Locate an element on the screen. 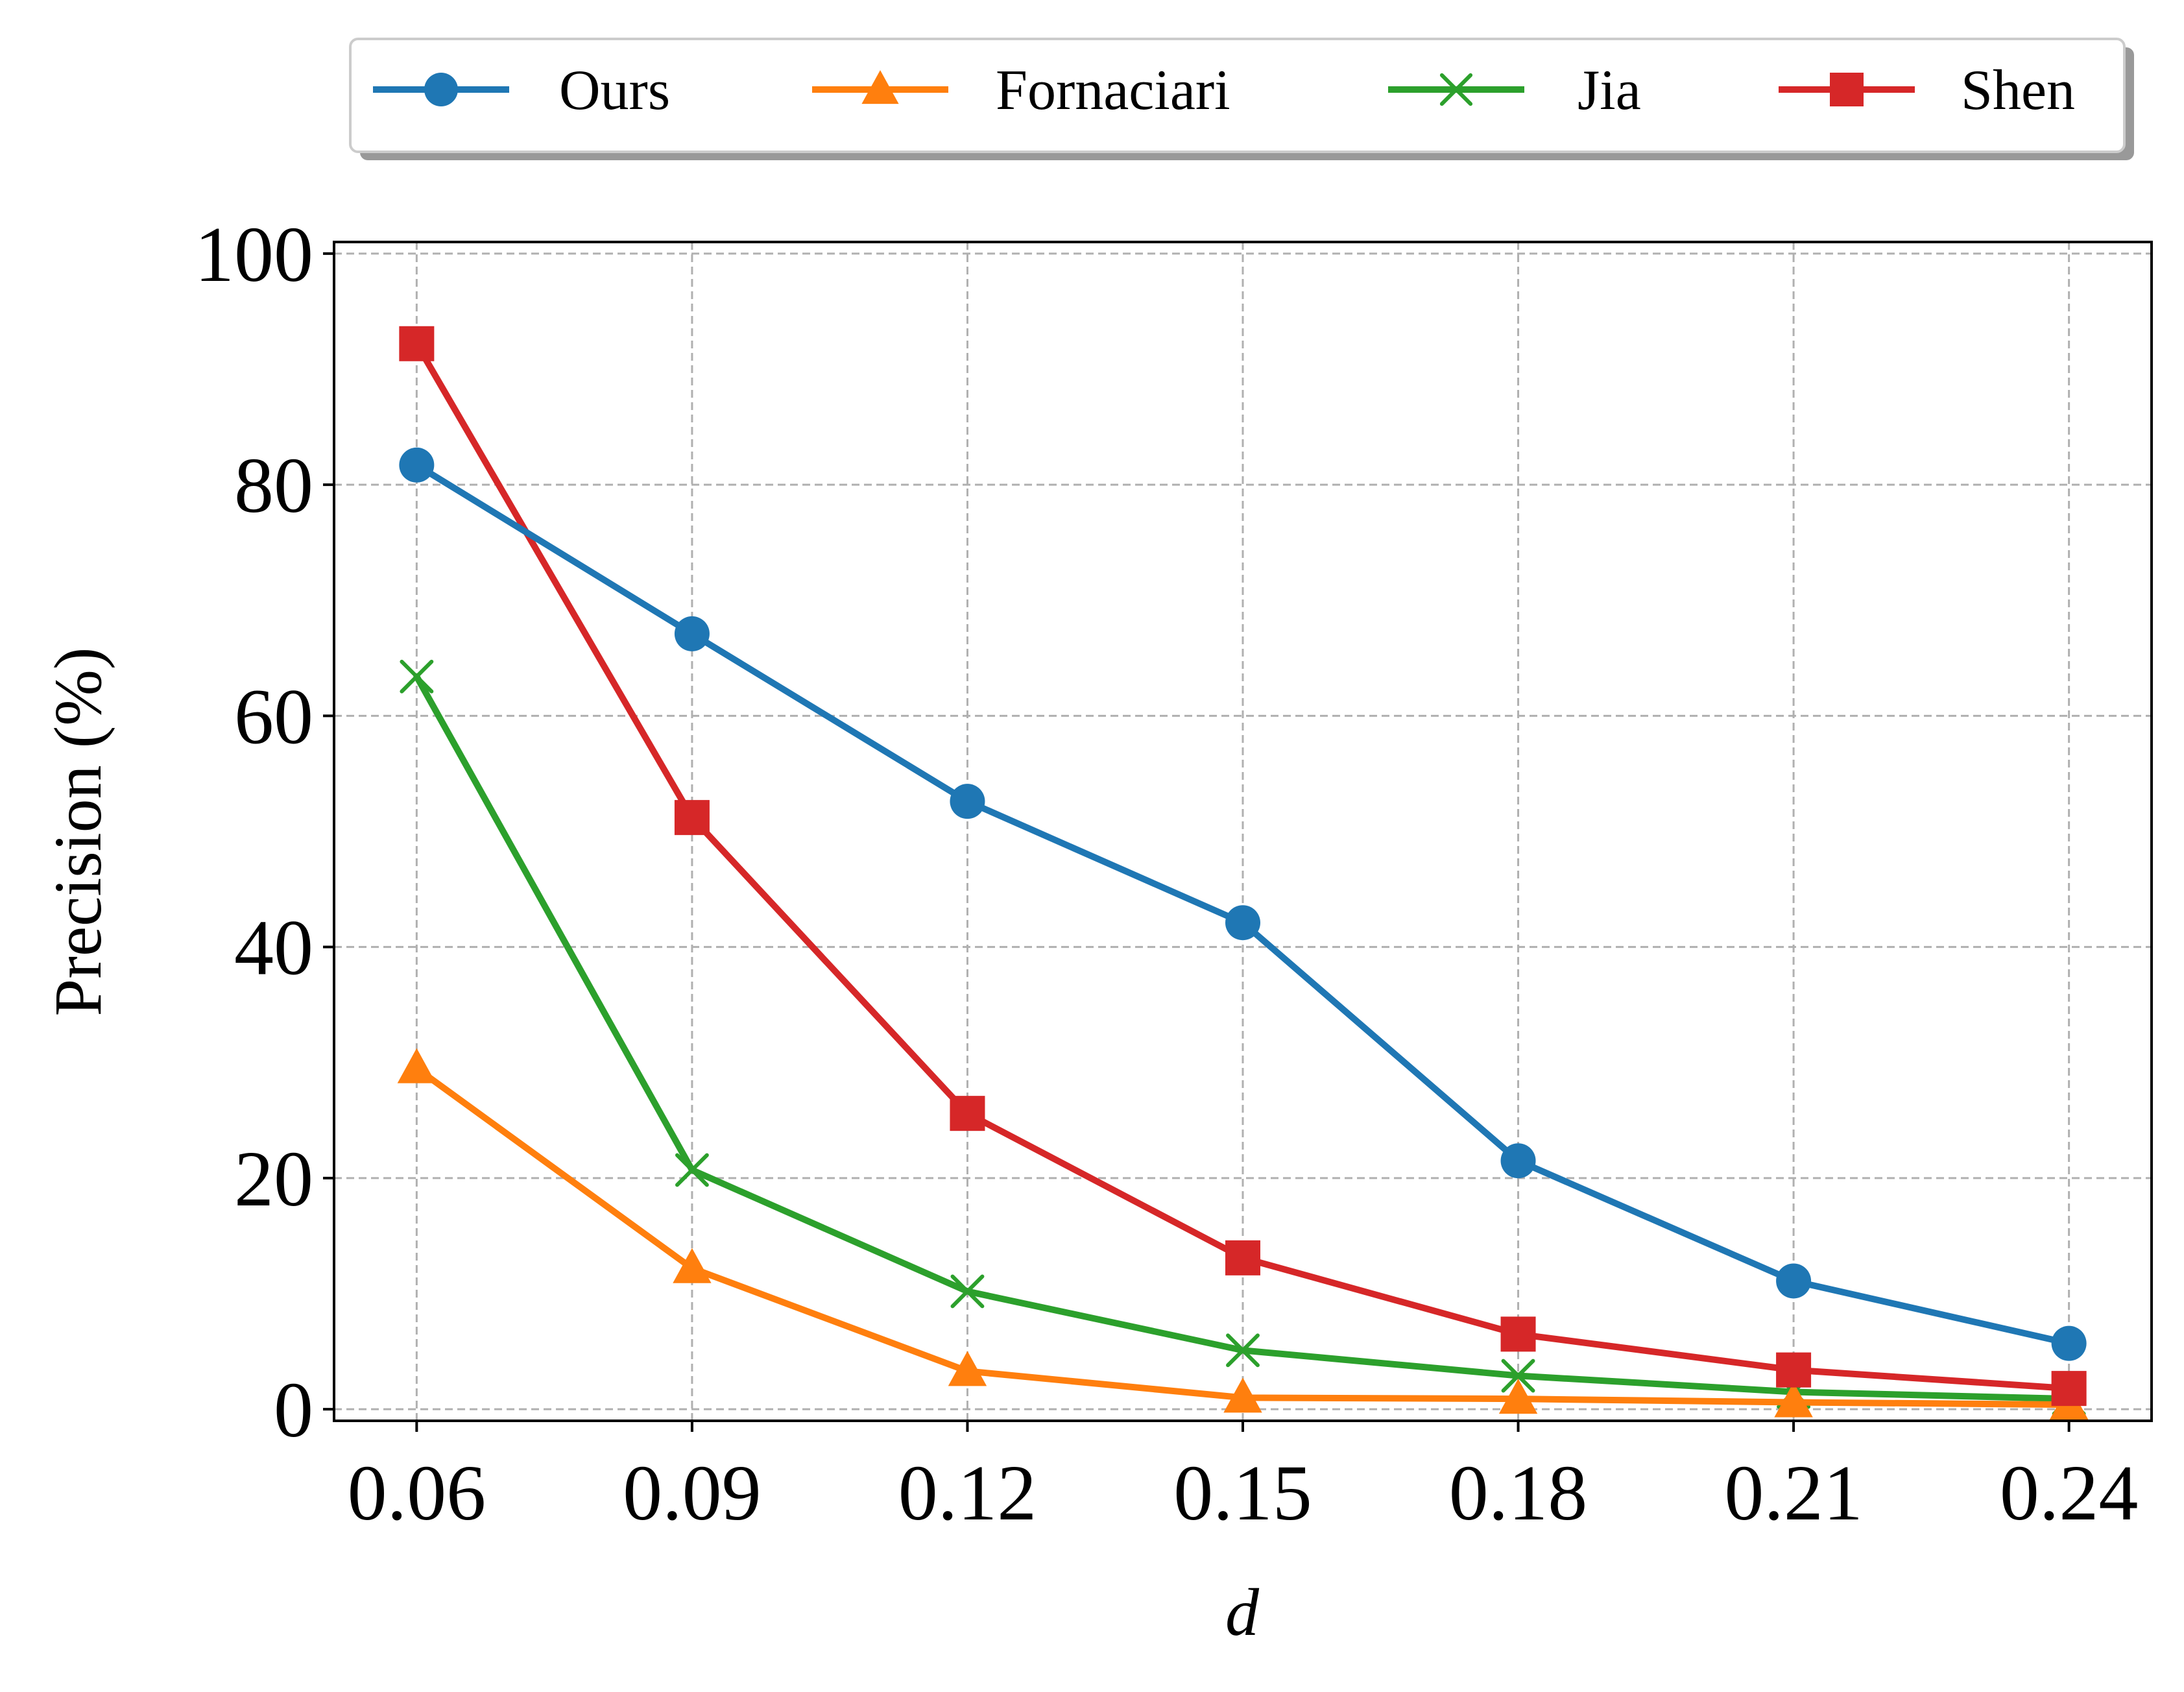  x-tick-label: 0.18 is located at coordinates (1519, 1493).